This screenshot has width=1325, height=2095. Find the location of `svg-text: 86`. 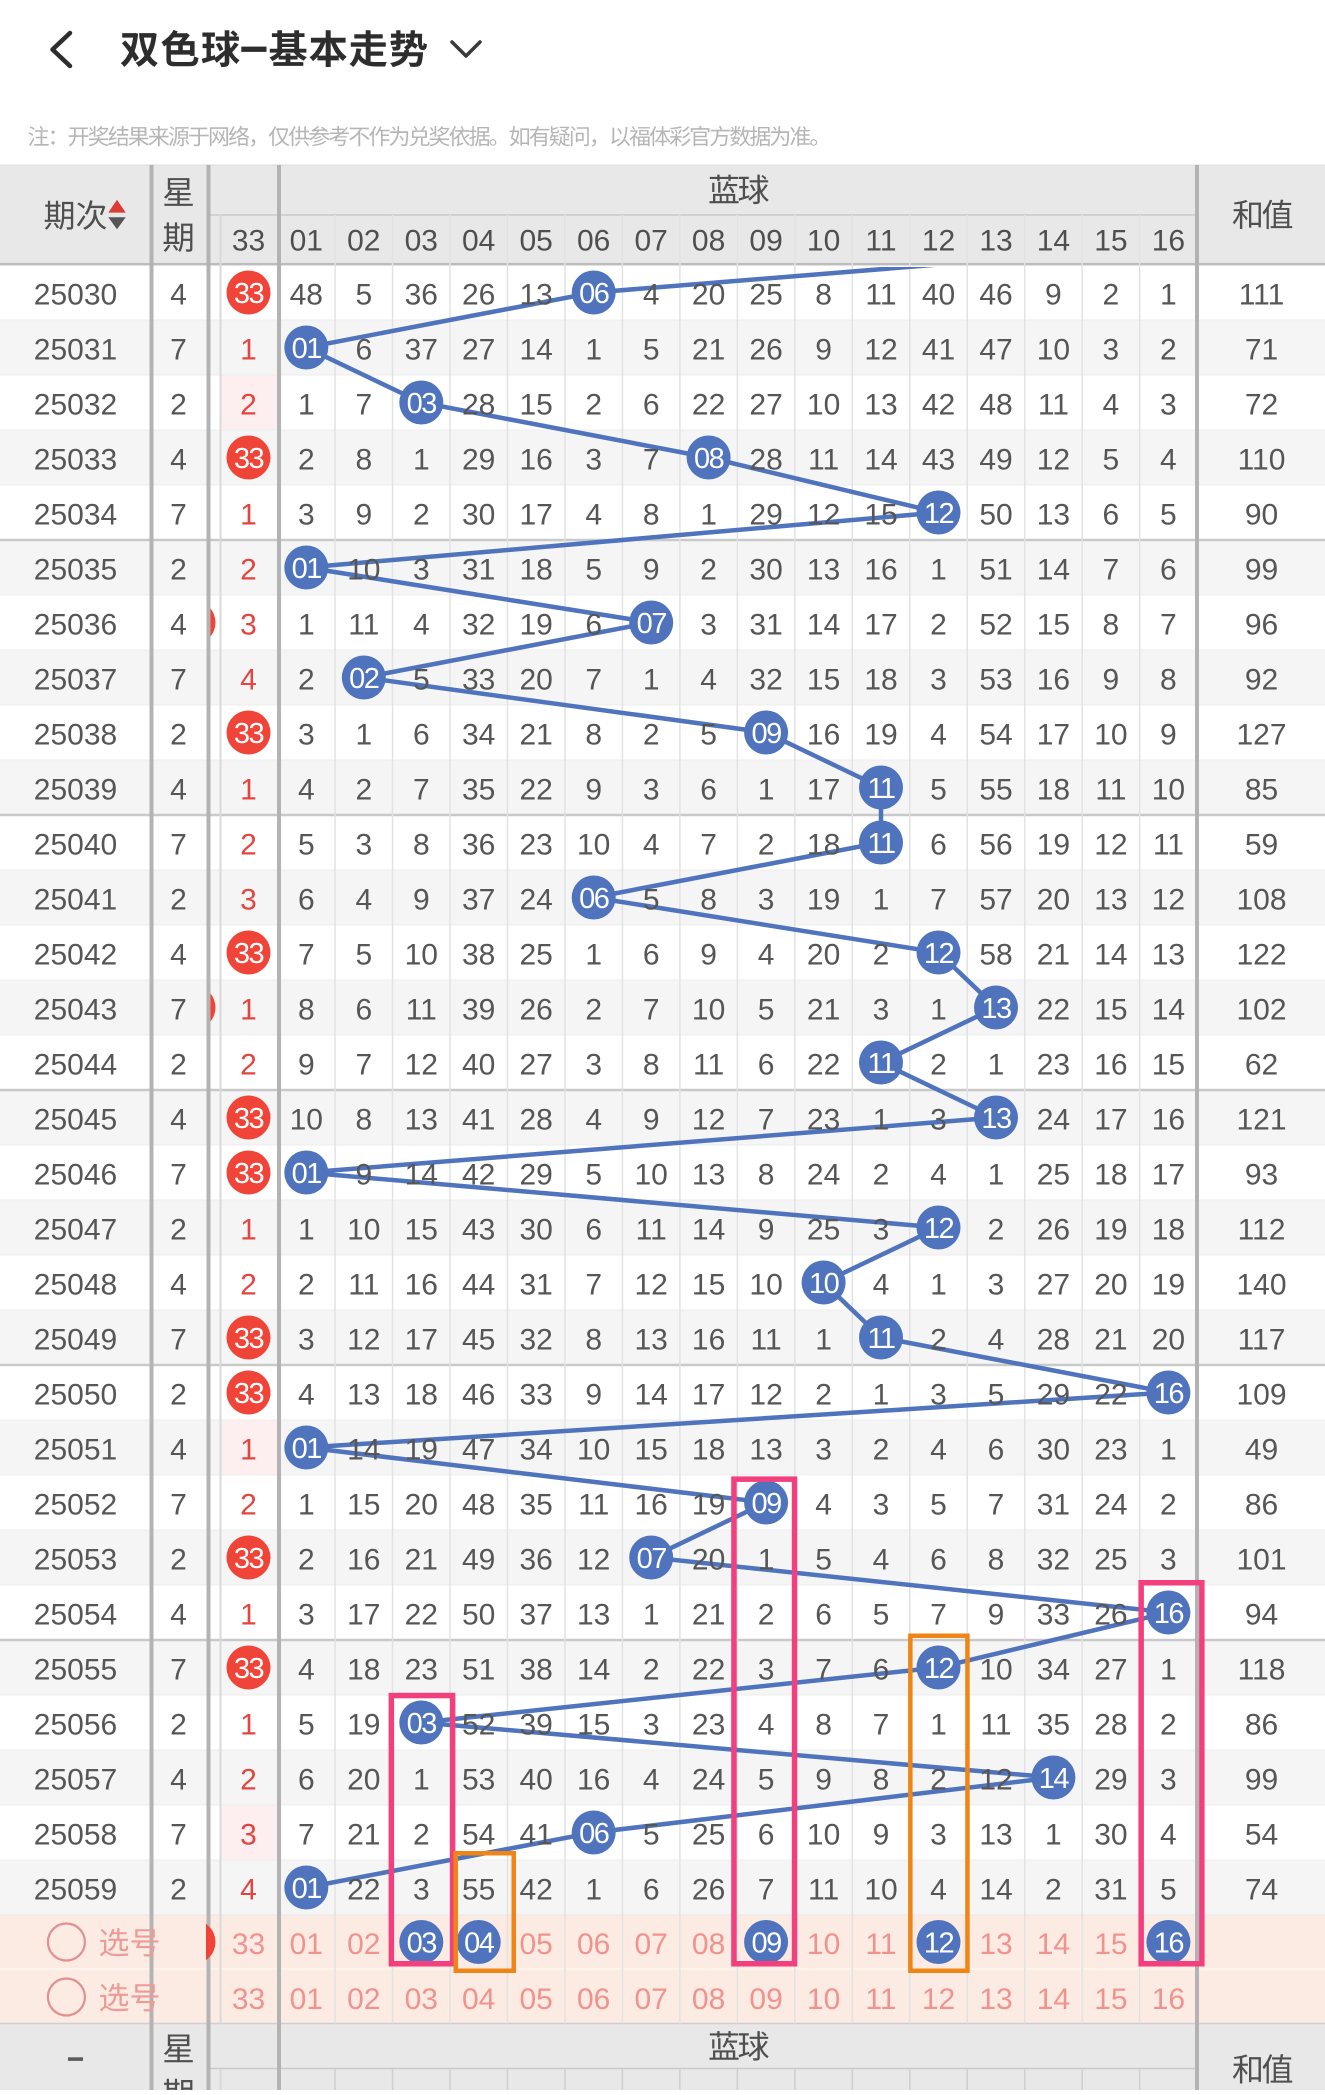

svg-text: 86 is located at coordinates (1261, 1505).